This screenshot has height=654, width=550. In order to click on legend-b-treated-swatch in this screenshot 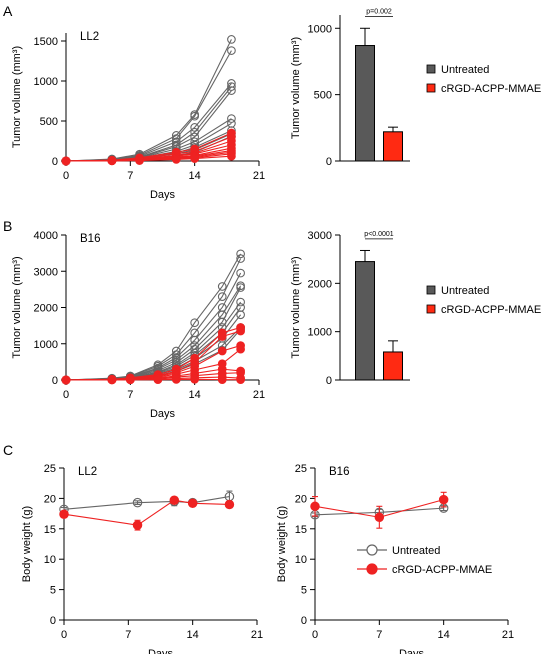, I will do `click(431, 309)`.